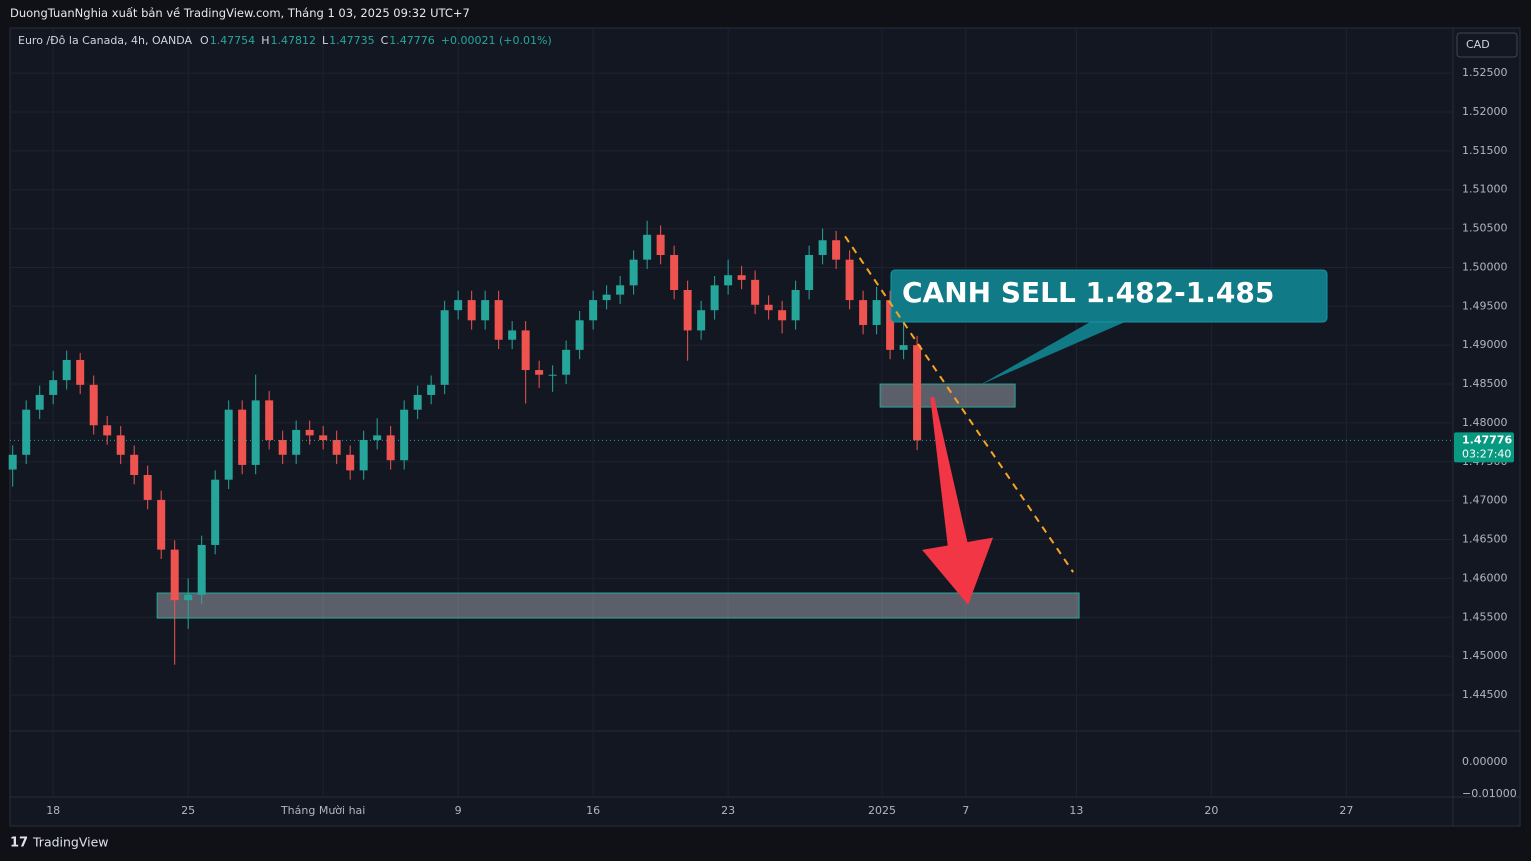 The height and width of the screenshot is (861, 1531). I want to click on x-tick-label: Tháng Mười hai, so click(322, 810).